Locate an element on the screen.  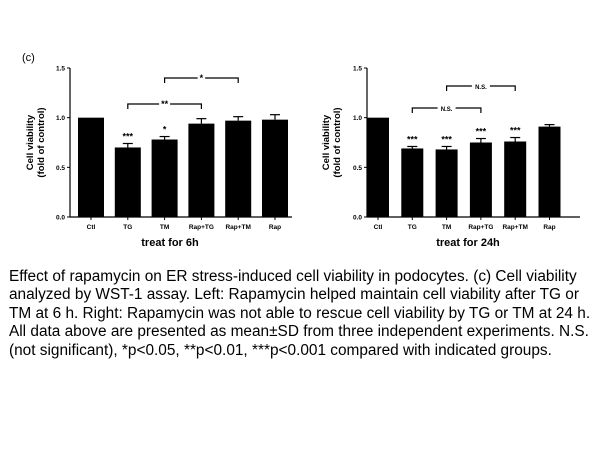
panel-label: (c) is located at coordinates (28, 58).